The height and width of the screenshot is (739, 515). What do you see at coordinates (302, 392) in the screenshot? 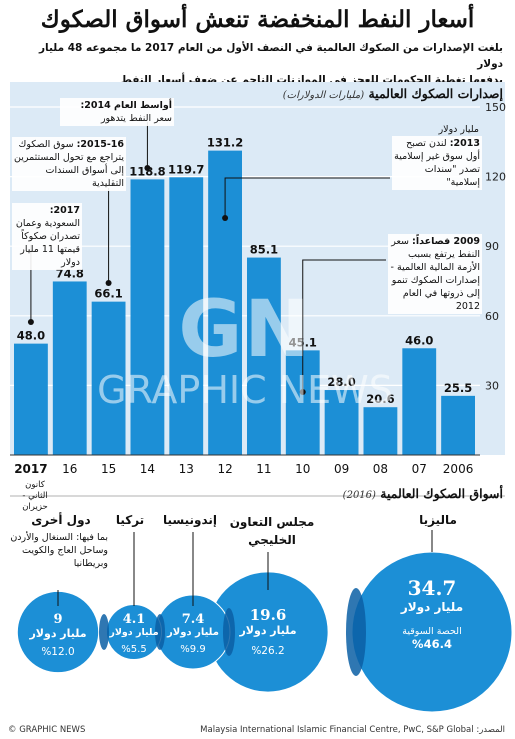
I see `leader-2009-dot` at bounding box center [302, 392].